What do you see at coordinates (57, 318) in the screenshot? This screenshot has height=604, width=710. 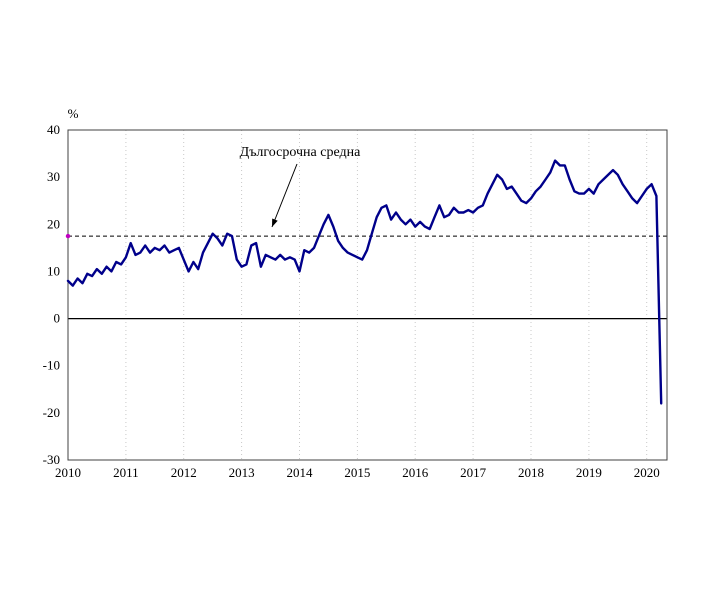 I see `y-tick-label: 0` at bounding box center [57, 318].